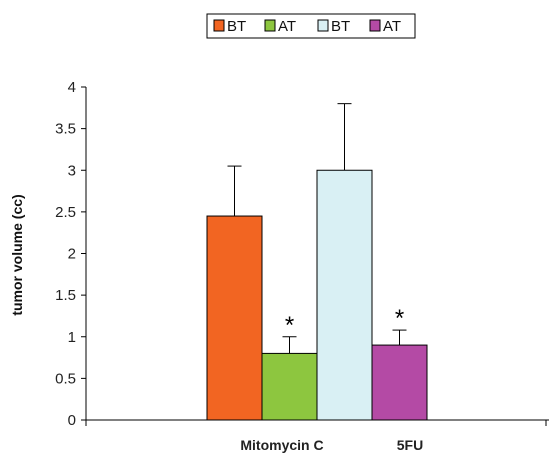  I want to click on y-axis-title: tumor volume (cc), so click(17, 254).